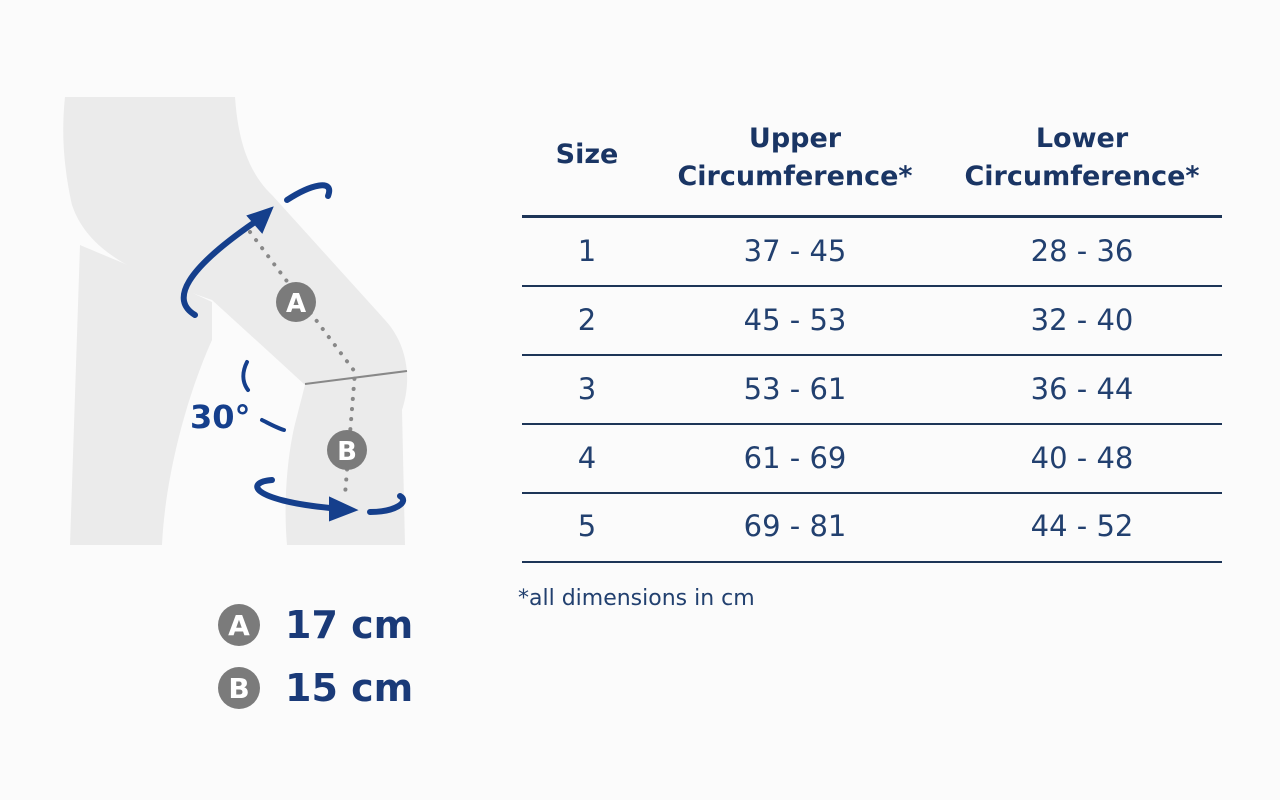 This screenshot has width=1280, height=800. I want to click on svg-text: A, so click(296, 304).